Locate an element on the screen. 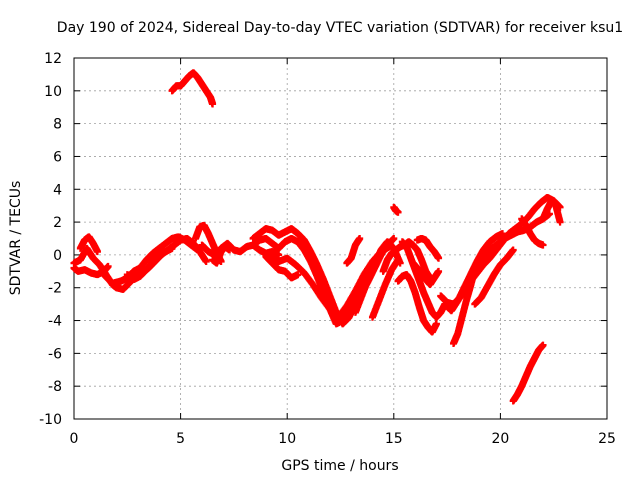 The width and height of the screenshot is (640, 480). y-axis-label: SDTVAR / TECUs is located at coordinates (16, 238).